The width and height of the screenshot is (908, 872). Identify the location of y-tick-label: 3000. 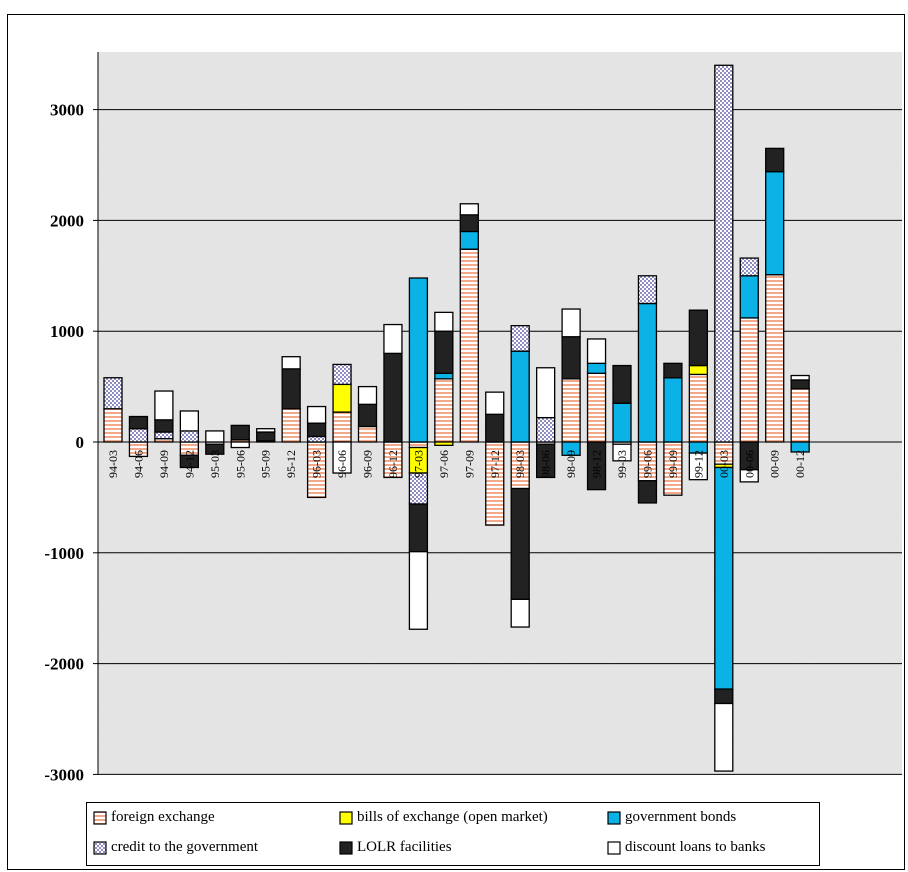
(67, 110).